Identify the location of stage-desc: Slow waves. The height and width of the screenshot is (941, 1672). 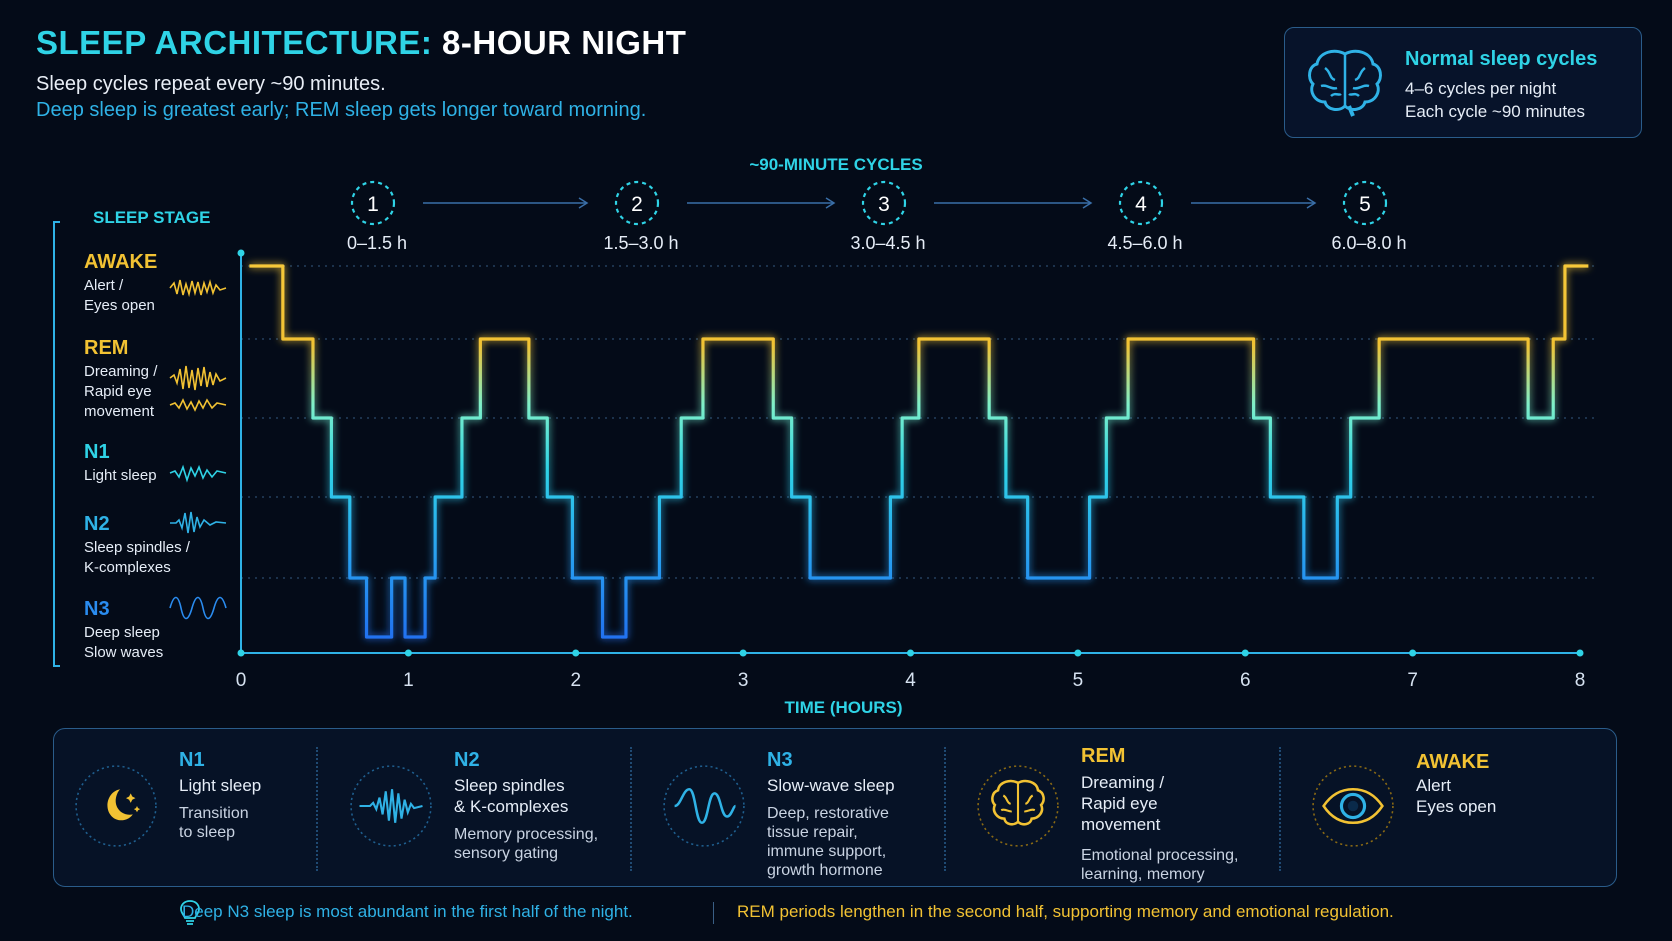
(123, 652).